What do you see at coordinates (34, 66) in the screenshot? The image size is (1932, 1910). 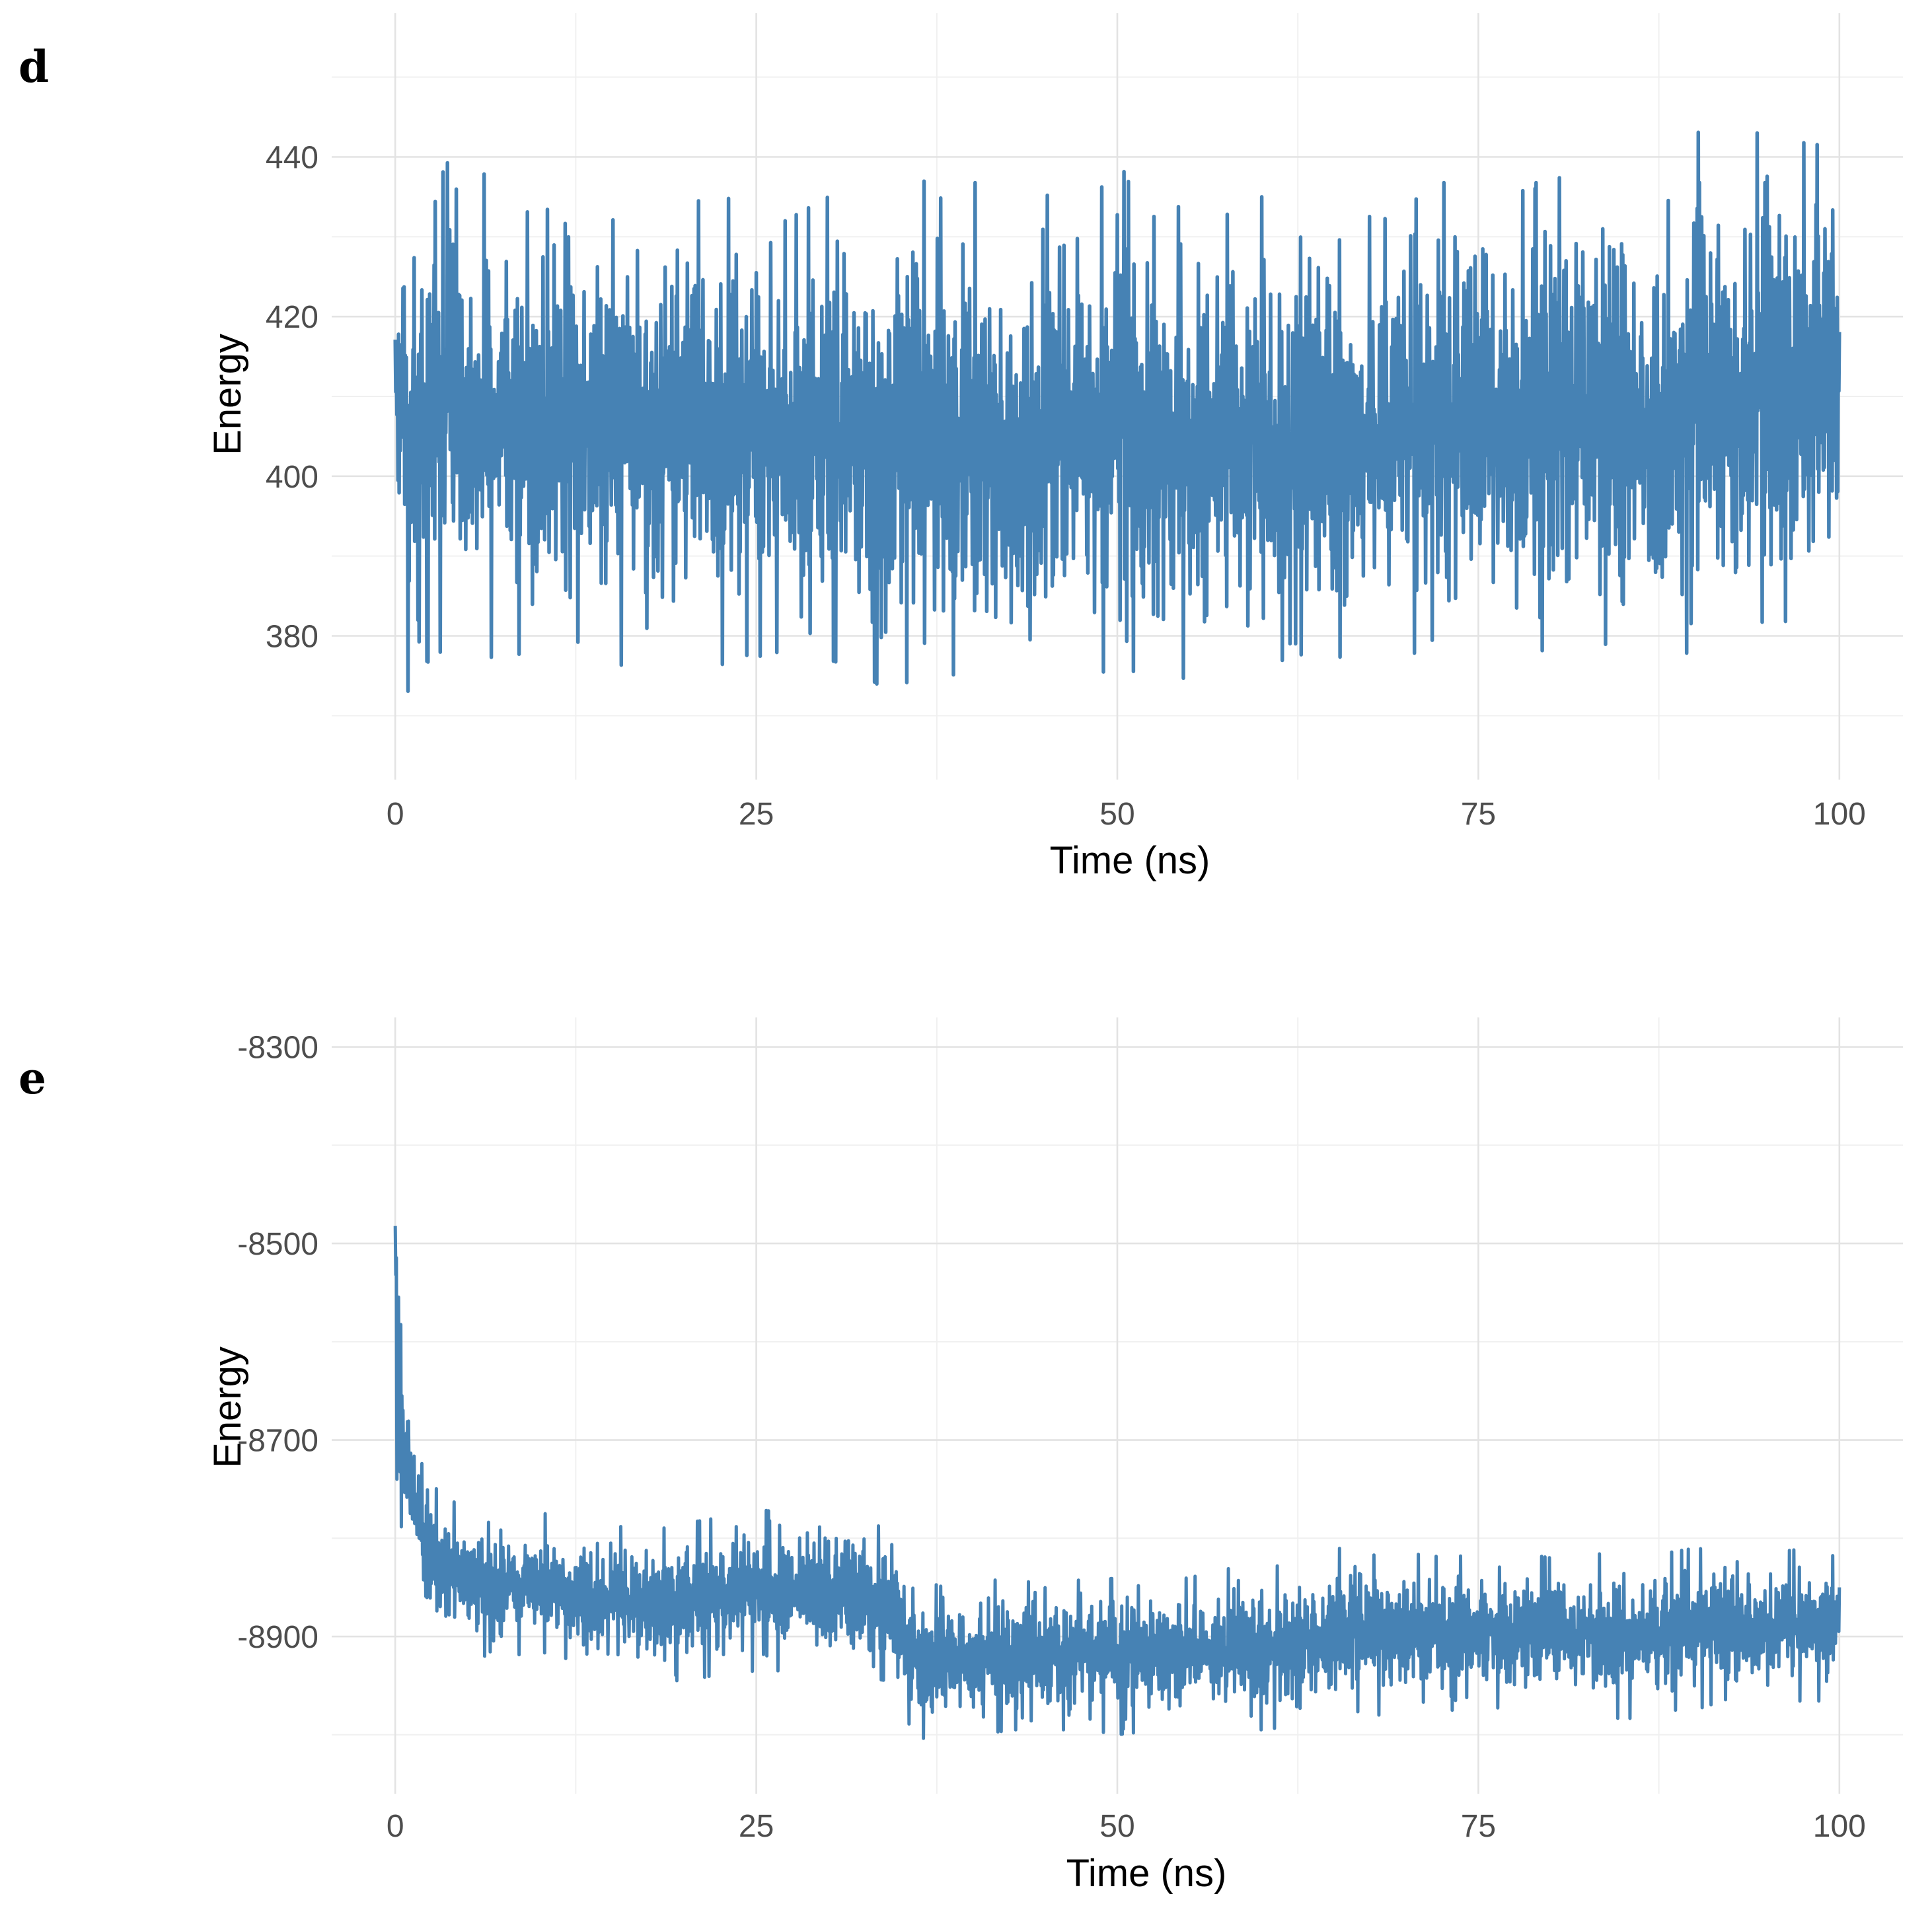 I see `panel-label-d: d` at bounding box center [34, 66].